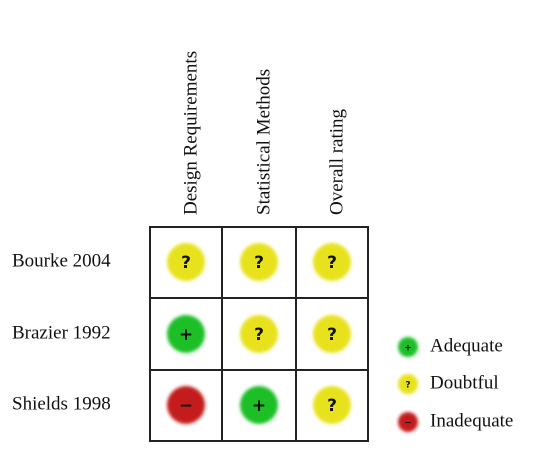  What do you see at coordinates (466, 345) in the screenshot?
I see `legend-label: Adequate` at bounding box center [466, 345].